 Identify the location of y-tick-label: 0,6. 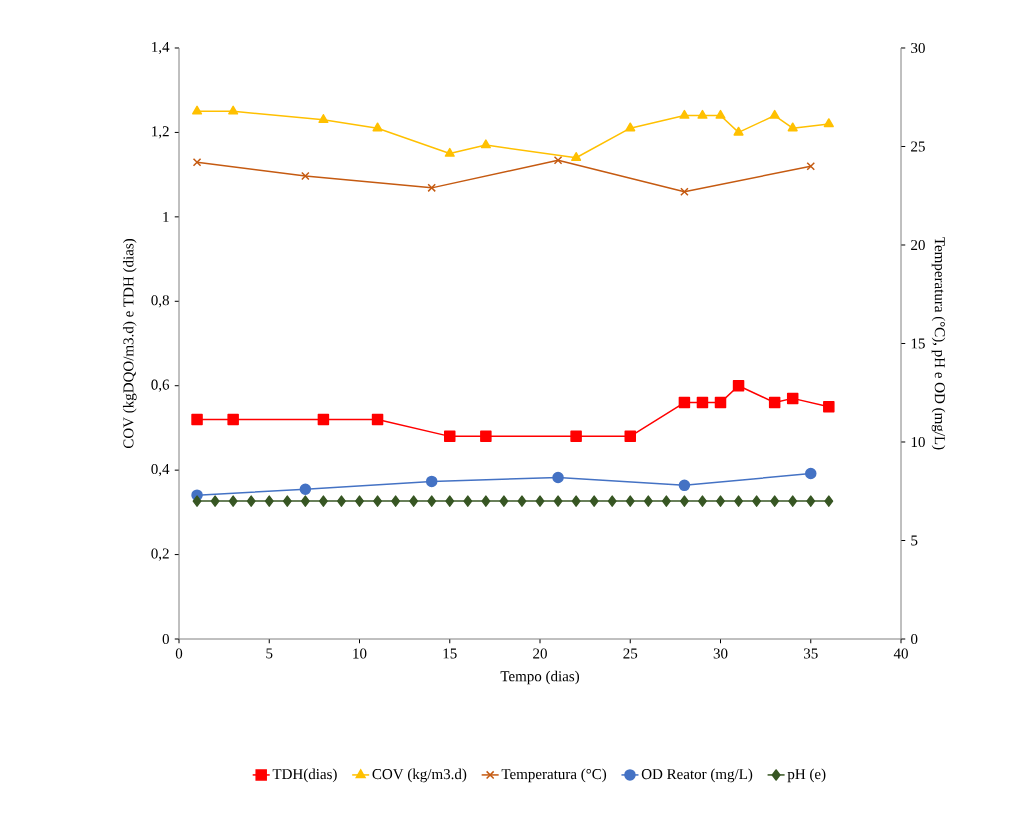
(160, 385).